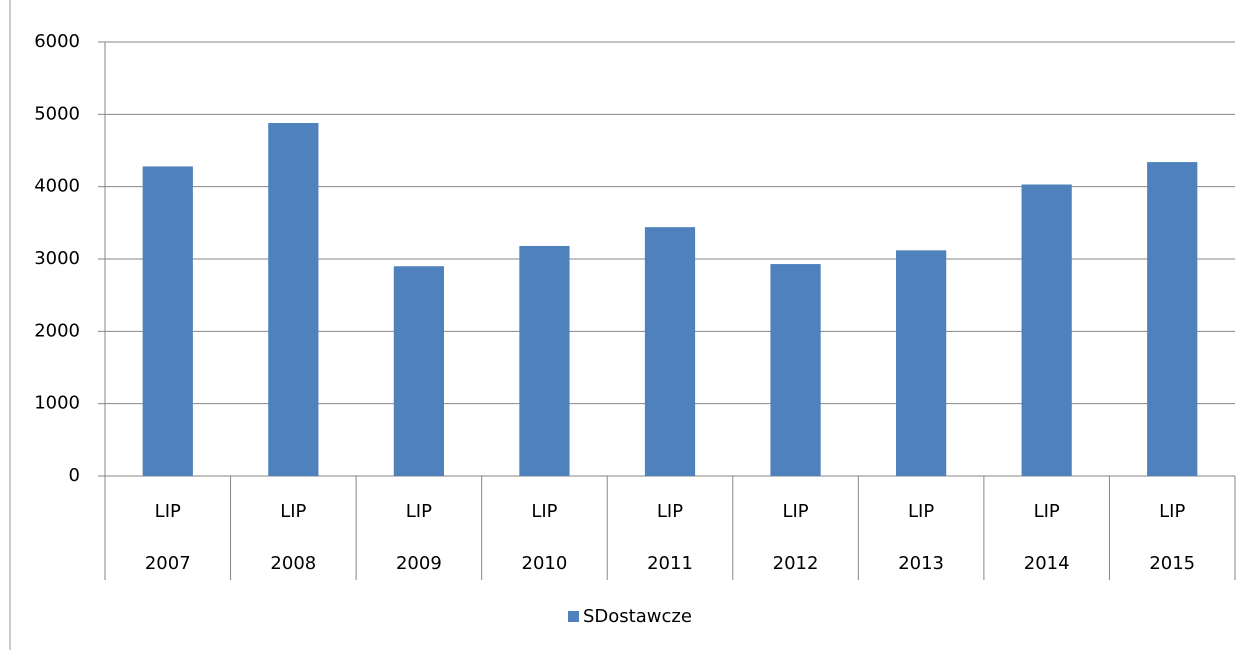  What do you see at coordinates (419, 563) in the screenshot?
I see `x-tick-label: 2009` at bounding box center [419, 563].